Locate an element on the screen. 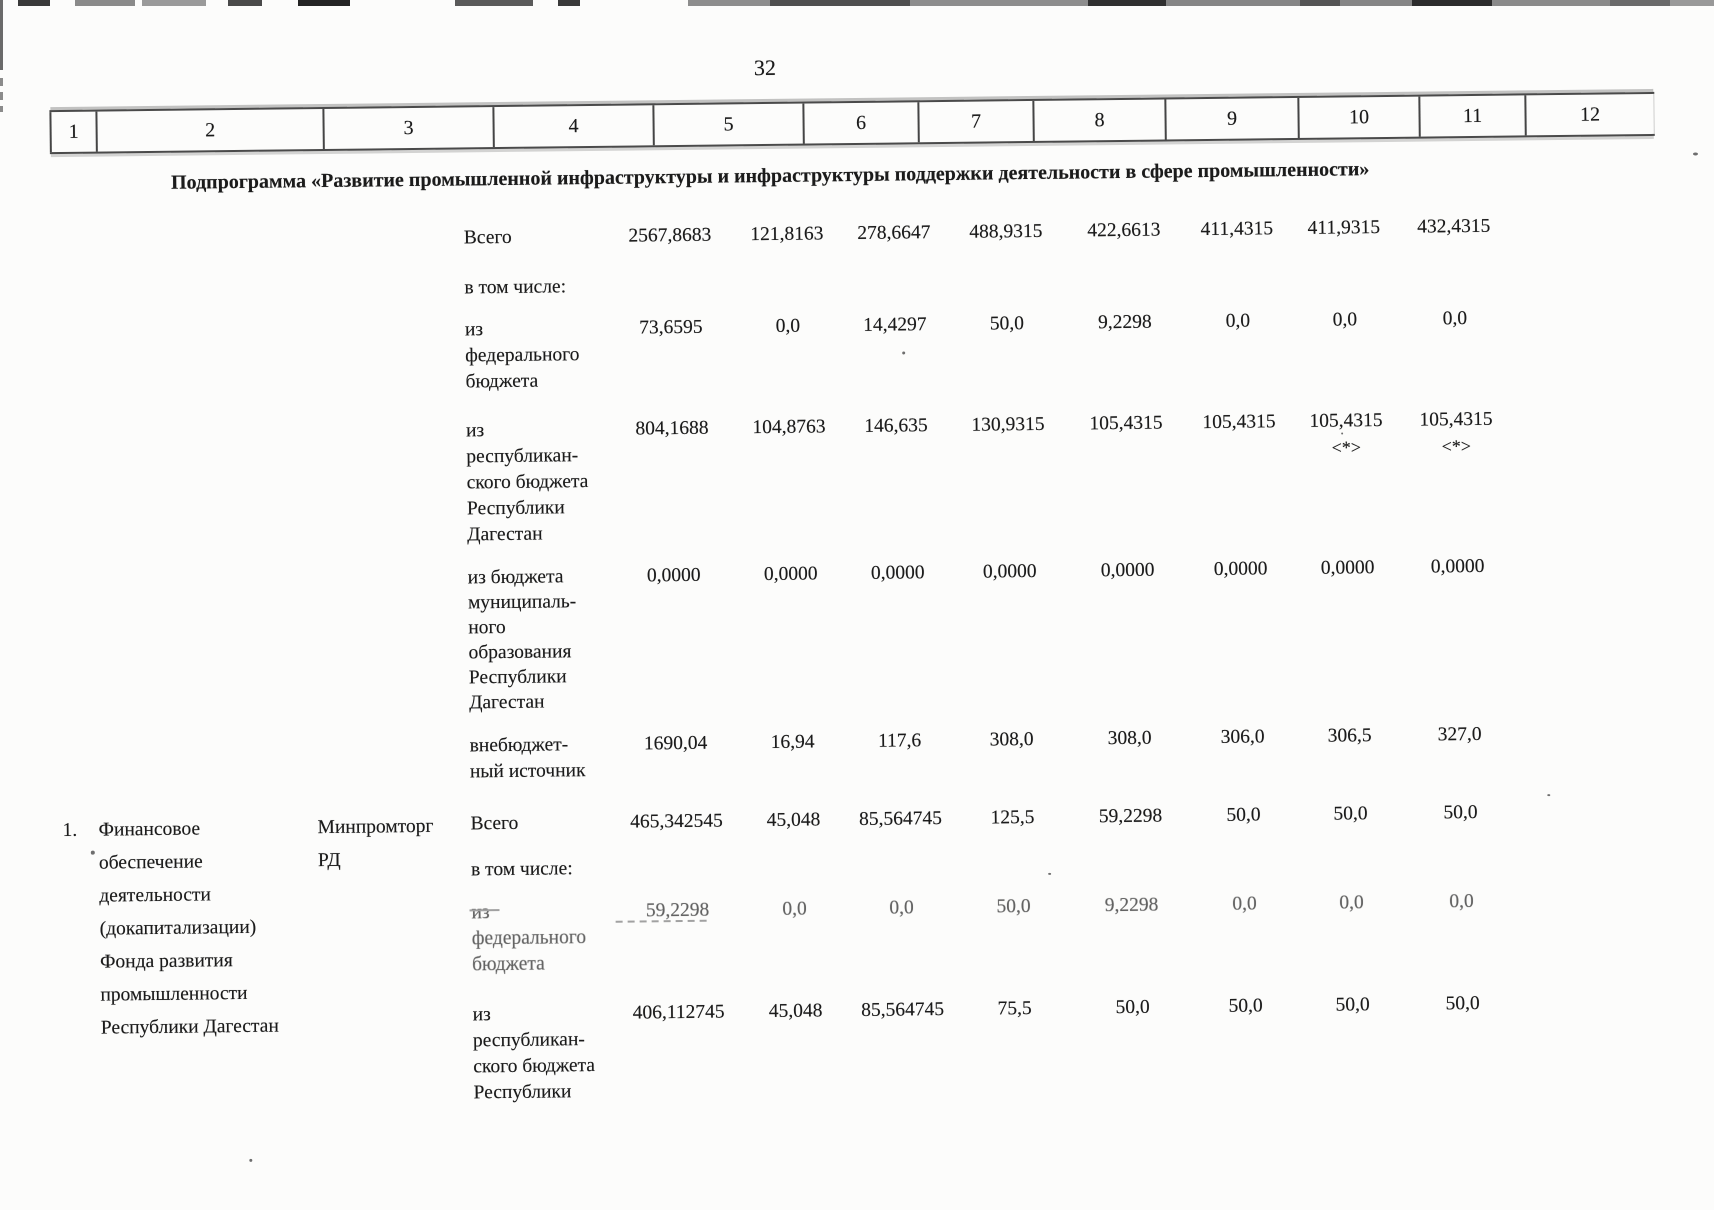 Image resolution: width=1714 pixels, height=1210 pixels. scan-edge-band is located at coordinates (857, 3).